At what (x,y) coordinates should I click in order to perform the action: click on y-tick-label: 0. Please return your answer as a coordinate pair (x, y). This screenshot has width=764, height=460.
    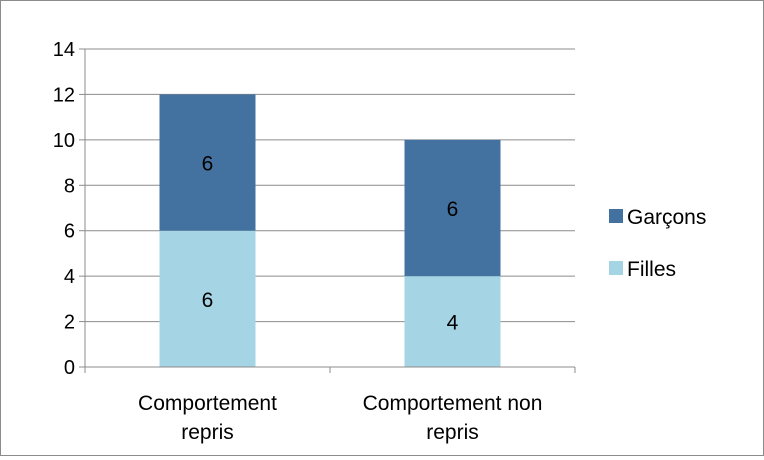
    Looking at the image, I should click on (69, 368).